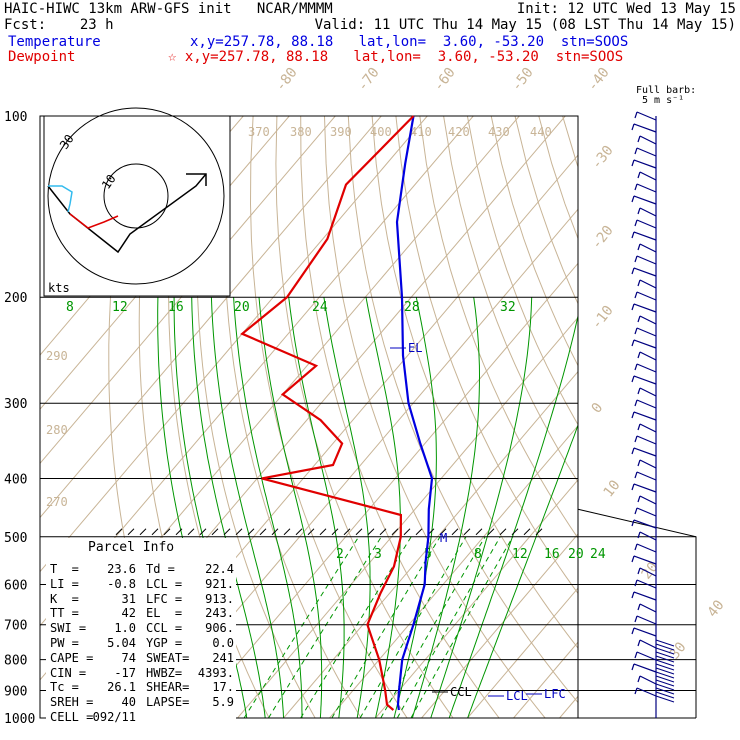  Describe the element at coordinates (15, 298) in the screenshot. I see `pressure-tick-label: 200` at that location.